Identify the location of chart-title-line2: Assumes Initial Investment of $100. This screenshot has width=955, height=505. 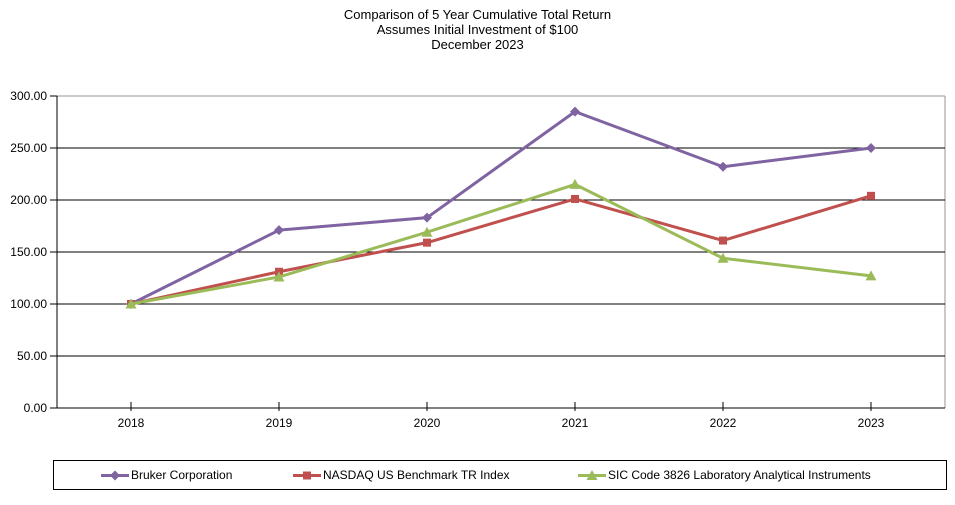
(477, 29).